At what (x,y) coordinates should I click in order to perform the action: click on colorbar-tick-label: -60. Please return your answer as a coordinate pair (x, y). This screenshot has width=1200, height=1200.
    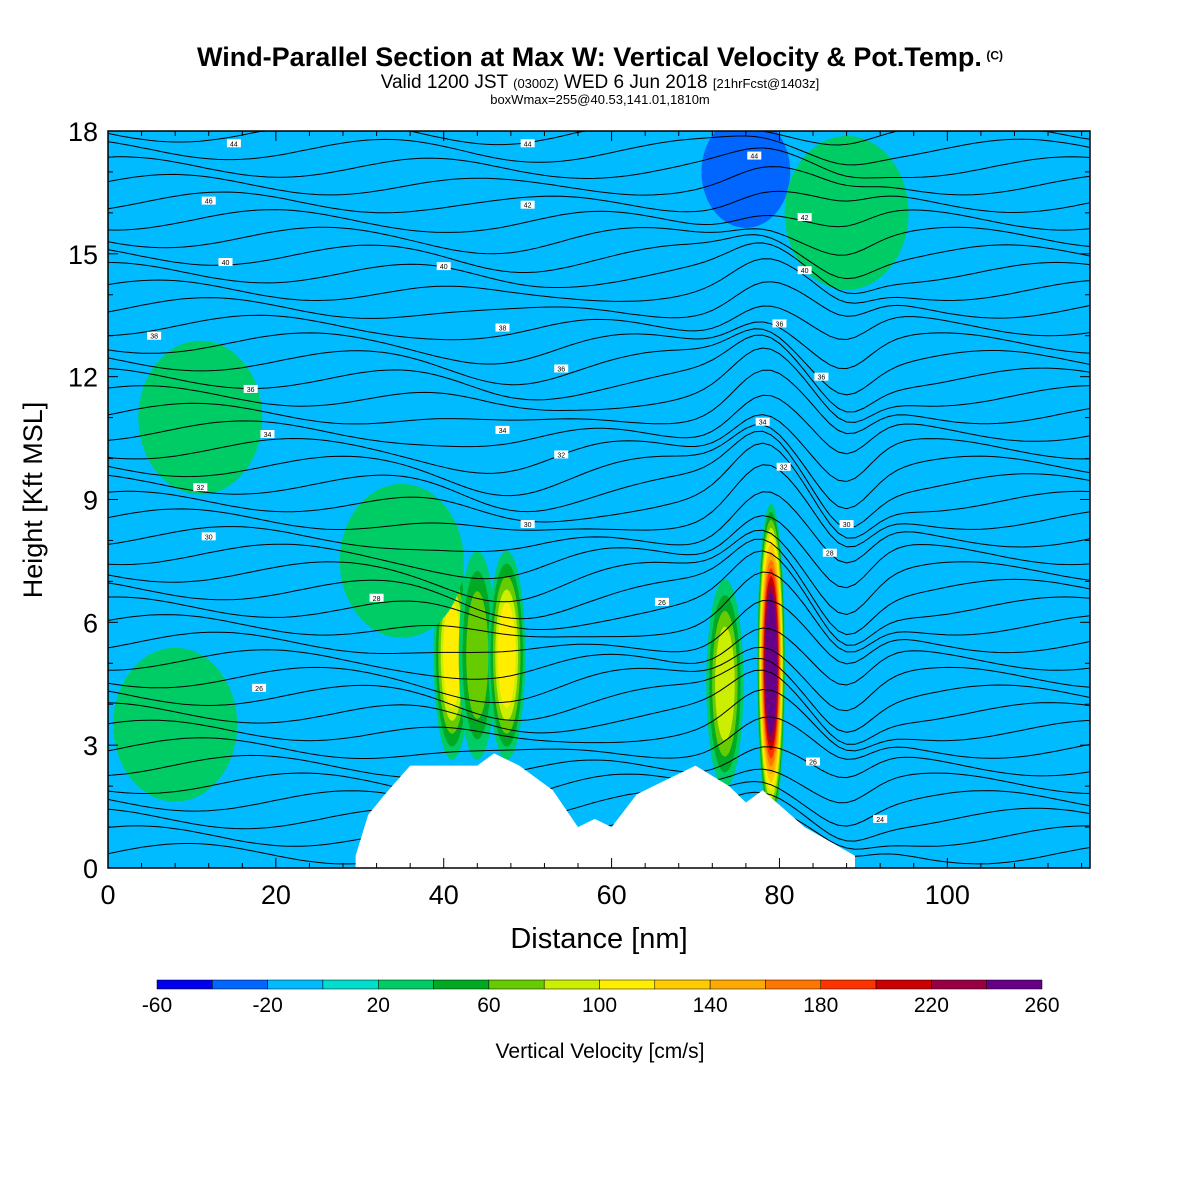
    Looking at the image, I should click on (157, 1005).